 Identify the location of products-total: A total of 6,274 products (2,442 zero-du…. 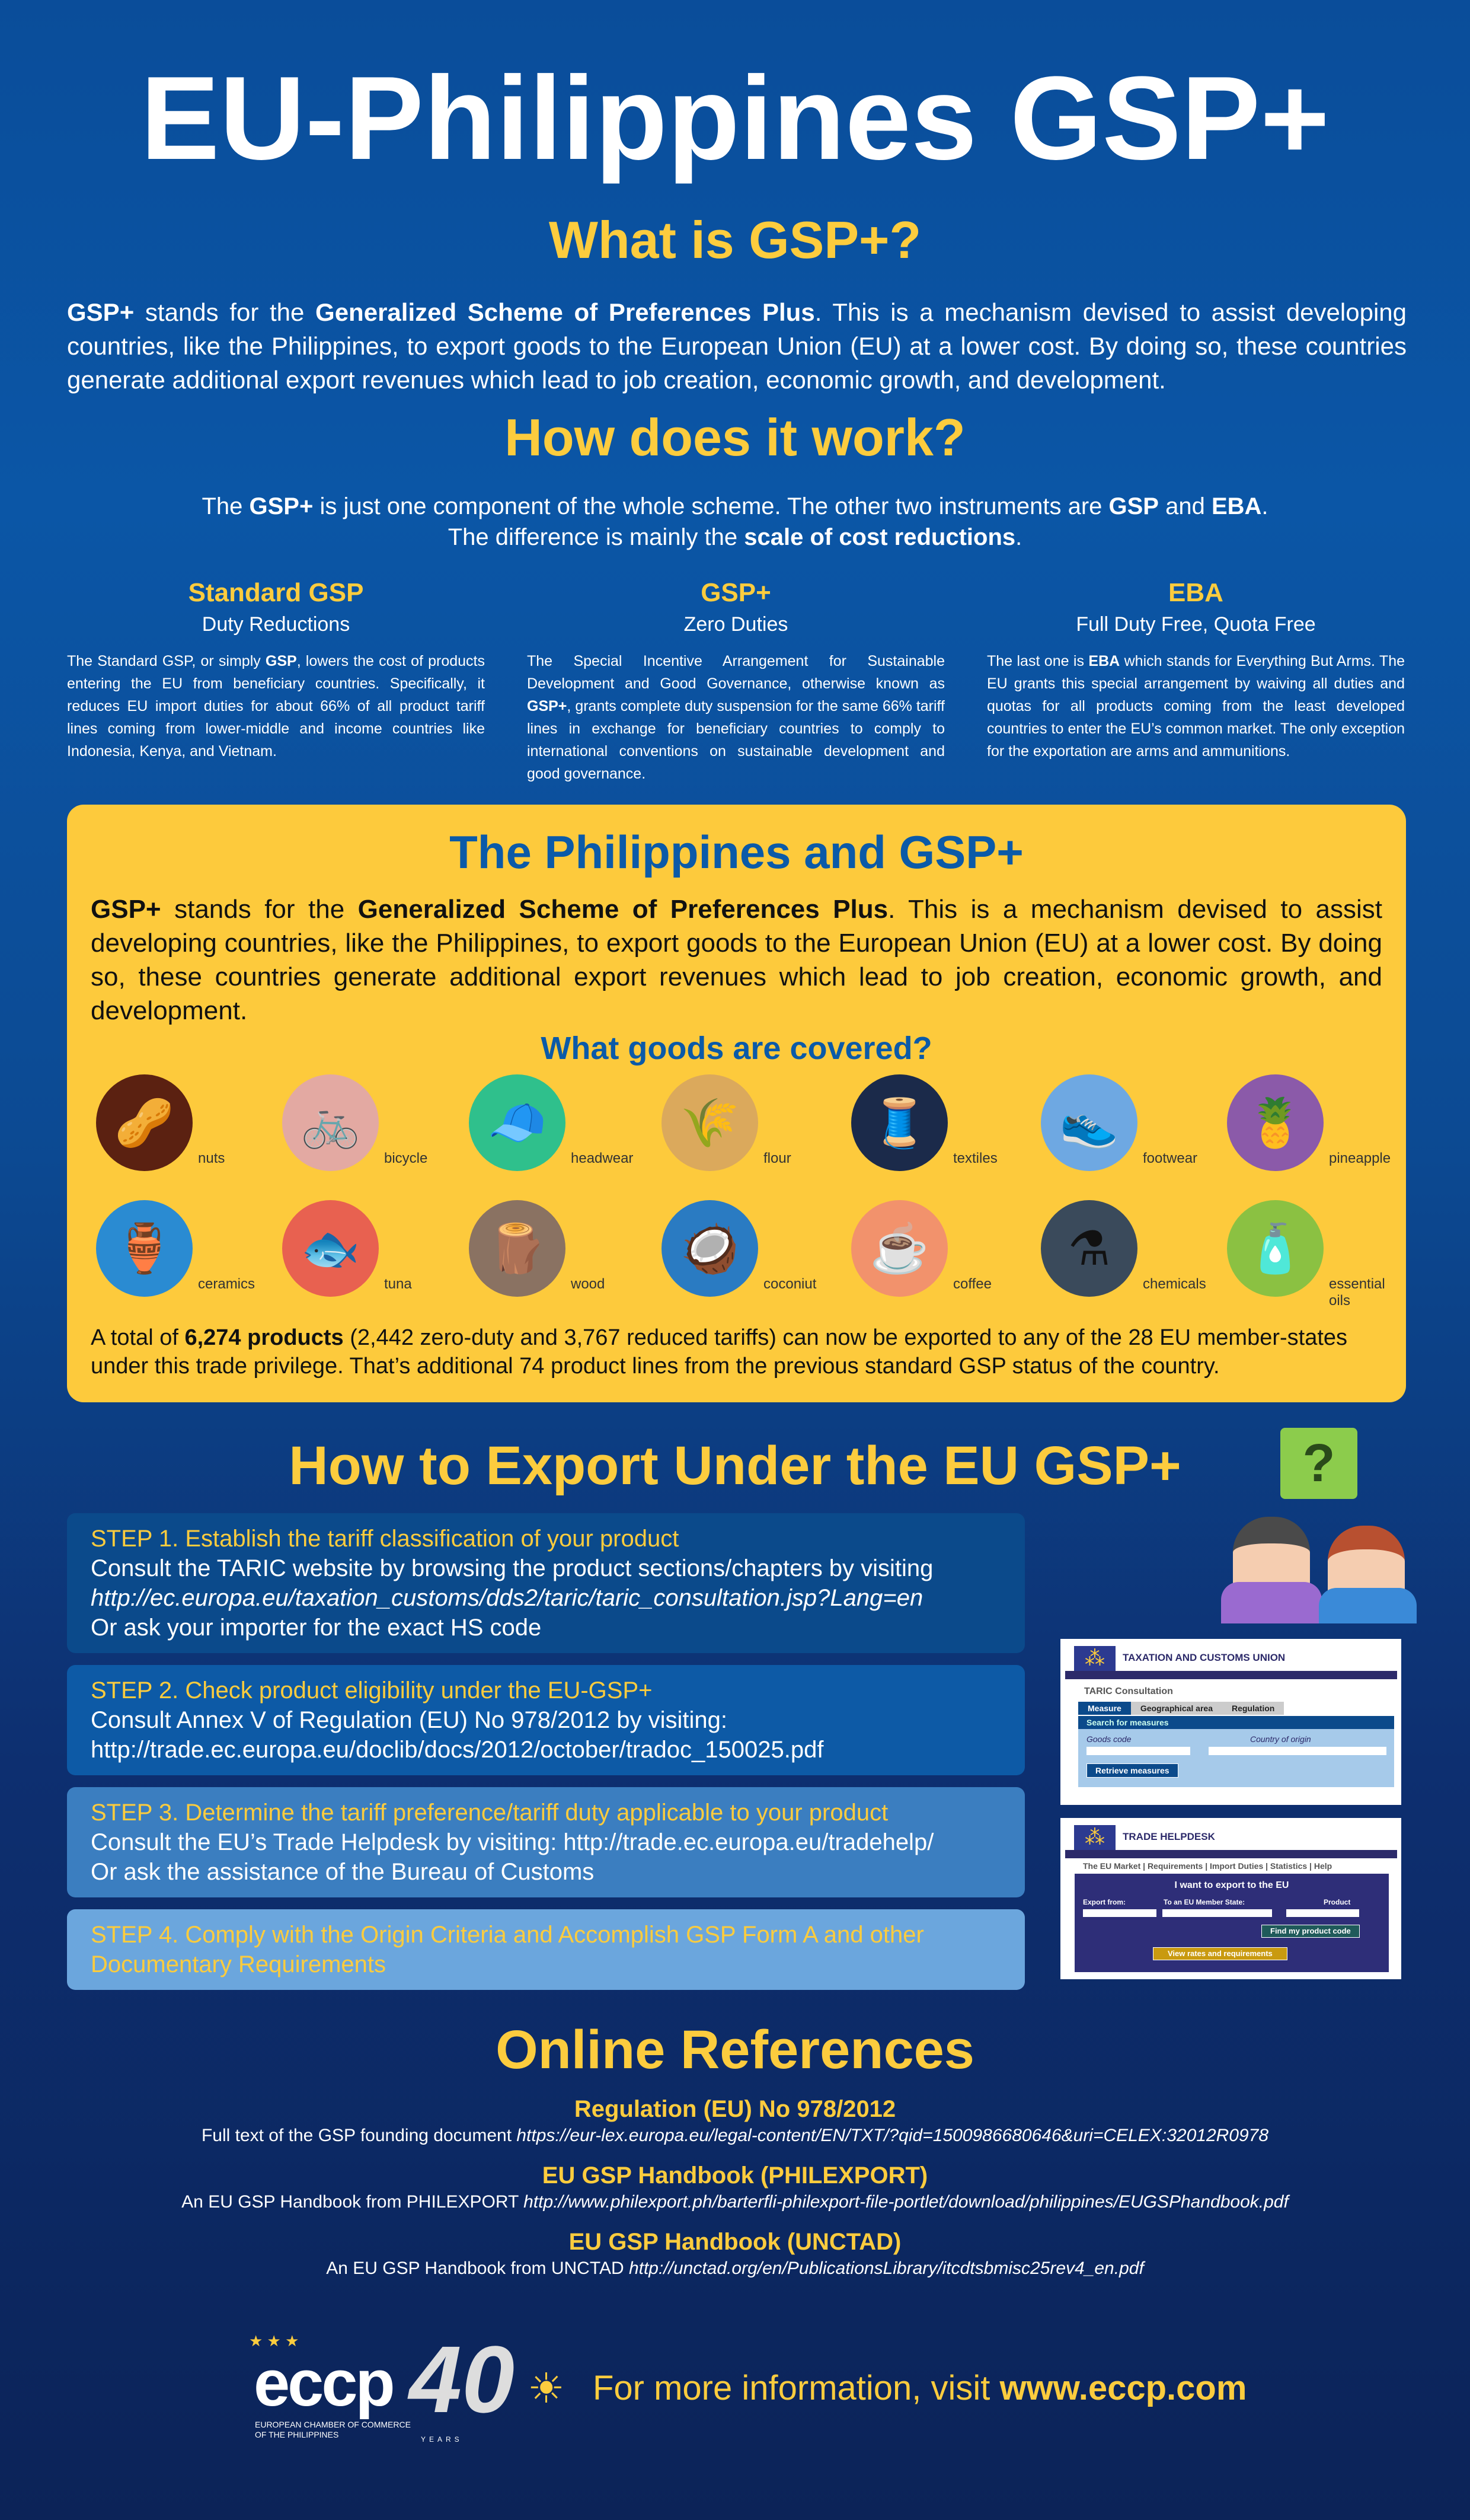
(719, 1352).